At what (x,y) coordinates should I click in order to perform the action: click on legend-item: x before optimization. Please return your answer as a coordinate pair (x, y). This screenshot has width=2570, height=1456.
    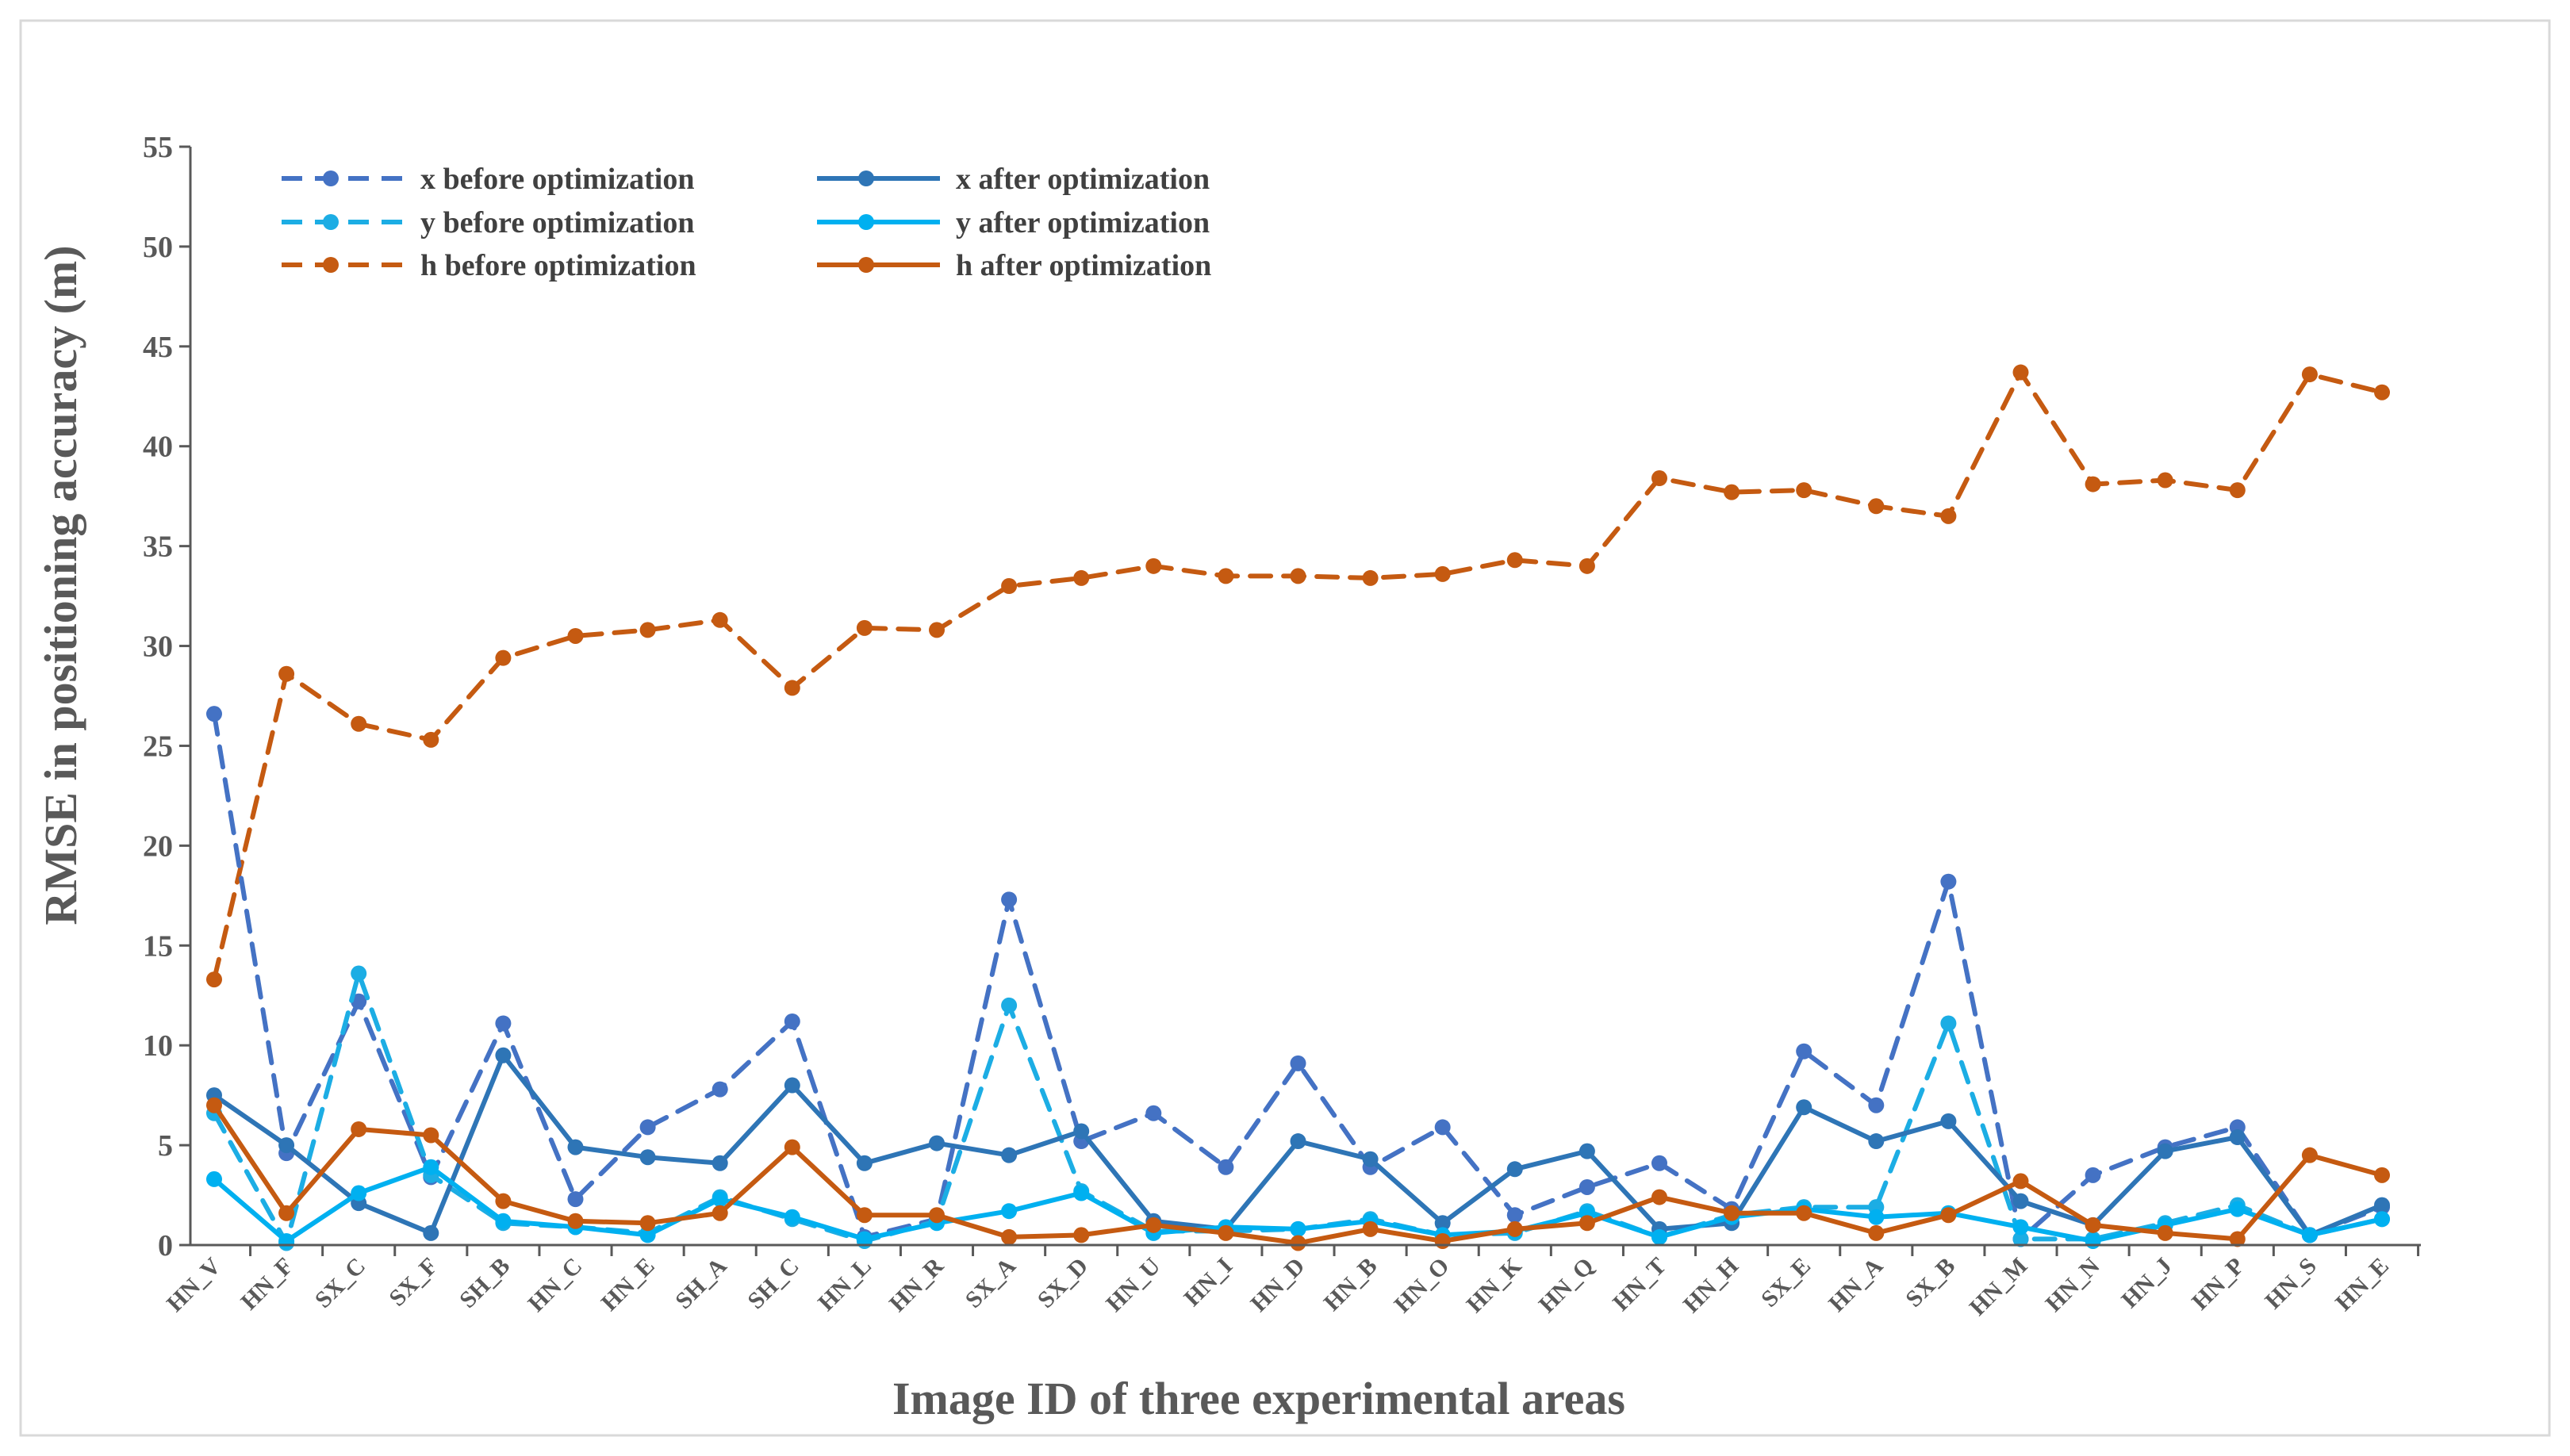
    Looking at the image, I should click on (488, 179).